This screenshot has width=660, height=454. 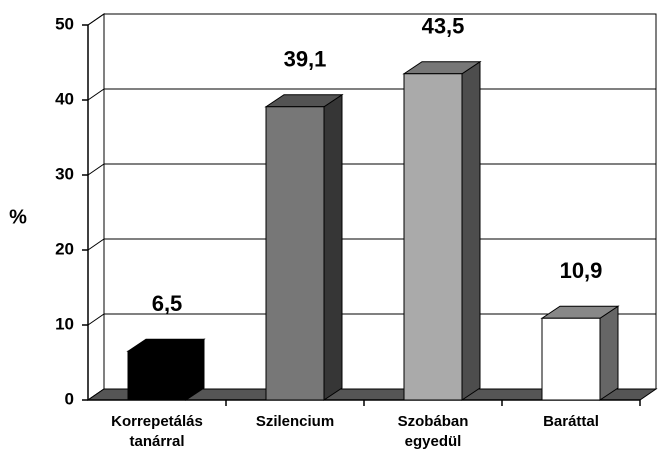 I want to click on value-label: 39,1, so click(x=305, y=59).